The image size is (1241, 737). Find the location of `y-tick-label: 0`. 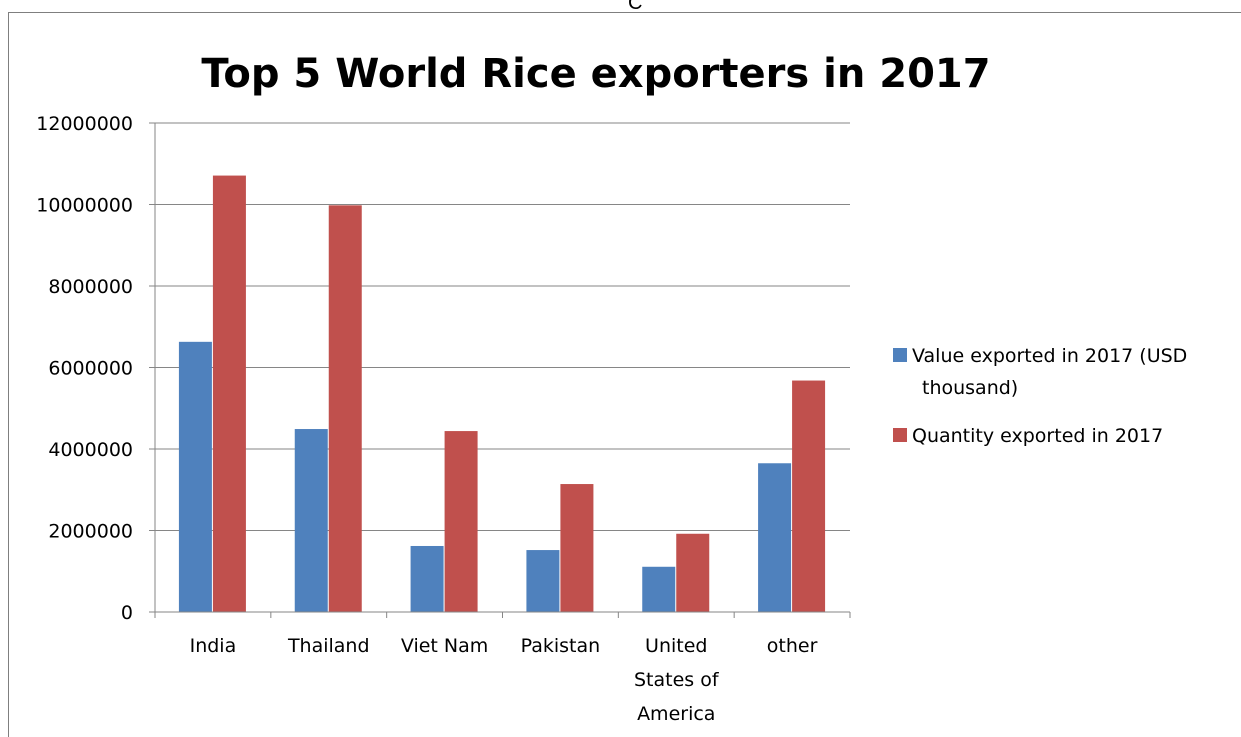

y-tick-label: 0 is located at coordinates (127, 613).